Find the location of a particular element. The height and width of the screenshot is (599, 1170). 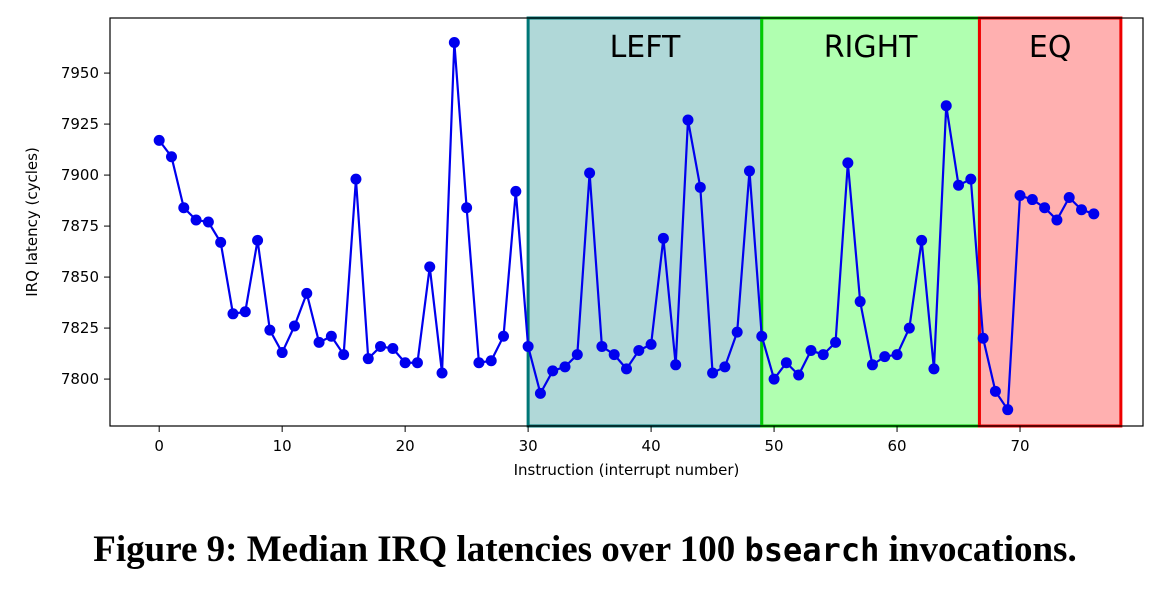

region-label-right: RIGHT is located at coordinates (871, 47).